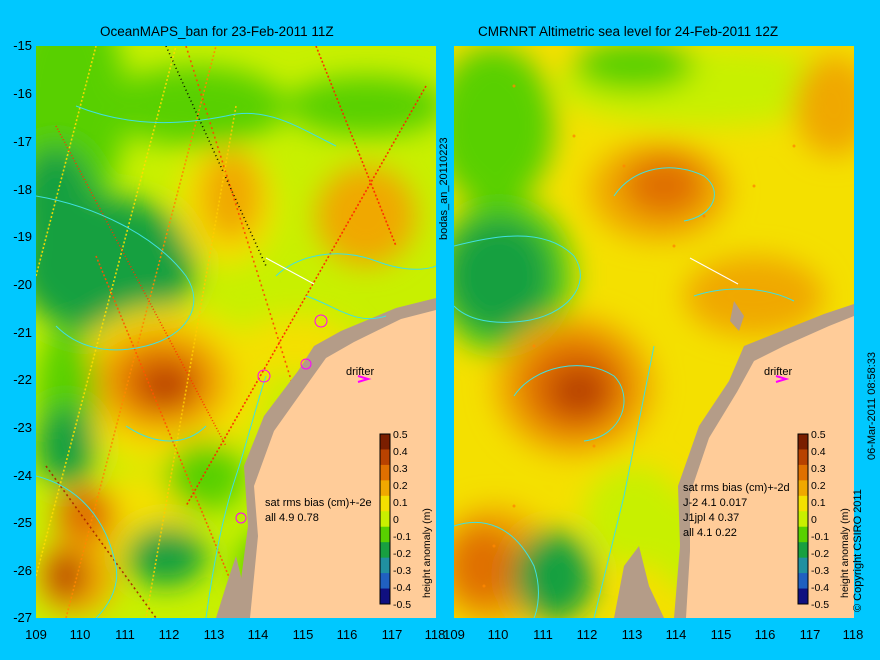 Image resolution: width=880 pixels, height=660 pixels. Describe the element at coordinates (22, 617) in the screenshot. I see `y-tick-label: -27` at that location.